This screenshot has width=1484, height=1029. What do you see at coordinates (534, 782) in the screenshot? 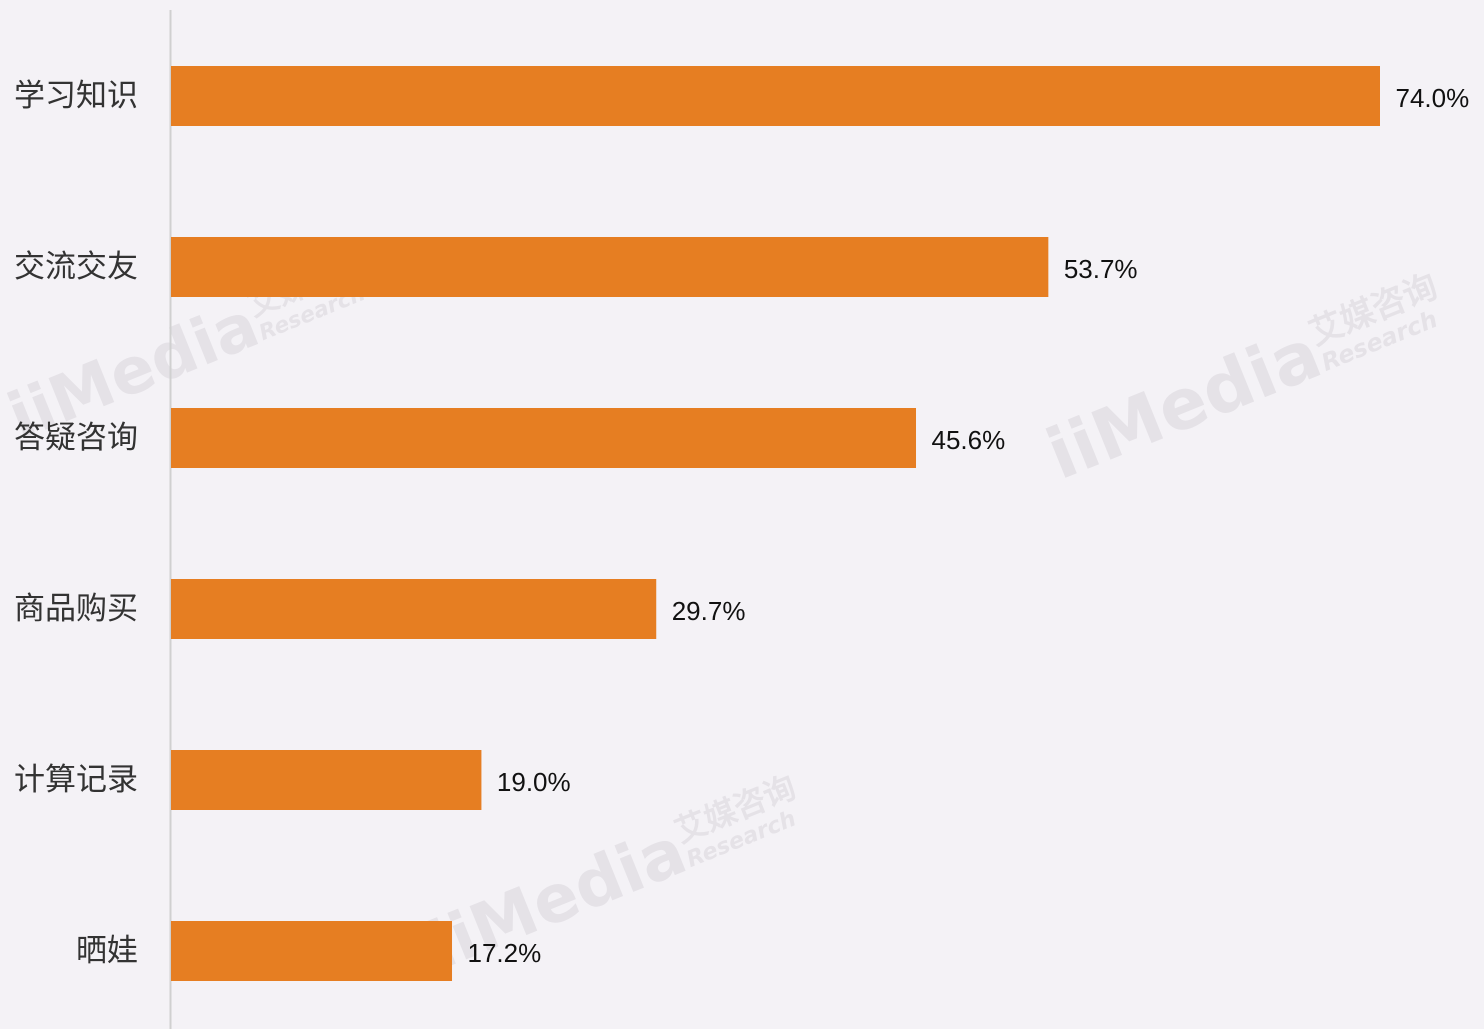
I see `value-label-4: 19.0%` at bounding box center [534, 782].